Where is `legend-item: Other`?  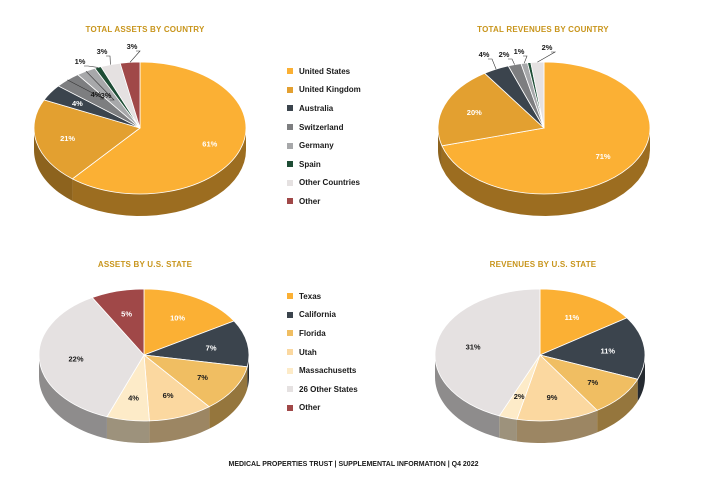 legend-item: Other is located at coordinates (324, 201).